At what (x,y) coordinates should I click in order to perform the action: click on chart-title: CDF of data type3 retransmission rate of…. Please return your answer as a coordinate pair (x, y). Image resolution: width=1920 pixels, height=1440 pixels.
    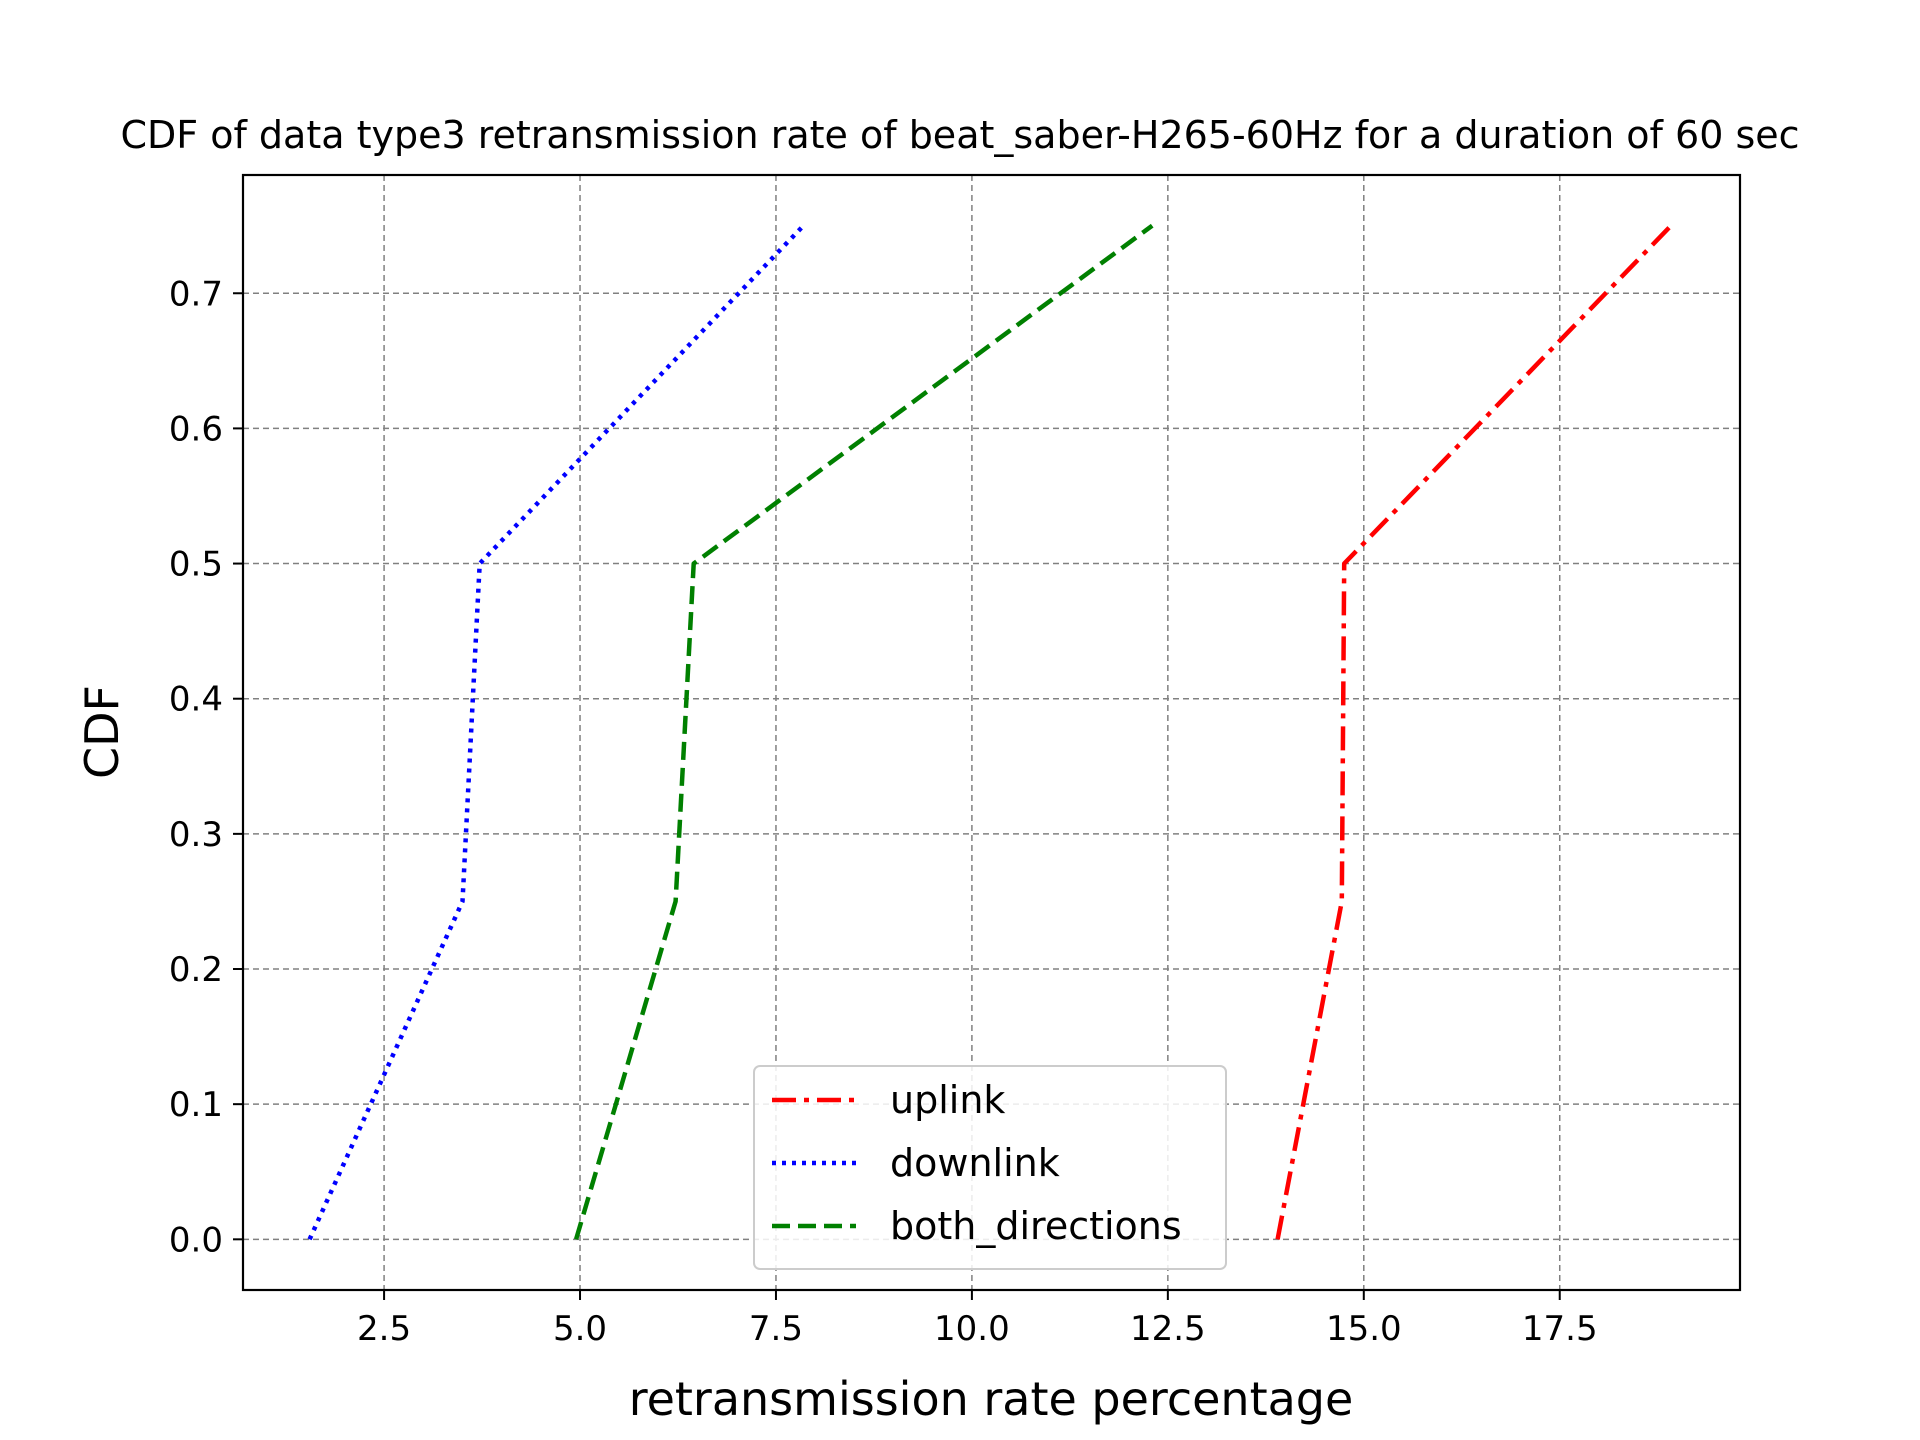
    Looking at the image, I should click on (959, 135).